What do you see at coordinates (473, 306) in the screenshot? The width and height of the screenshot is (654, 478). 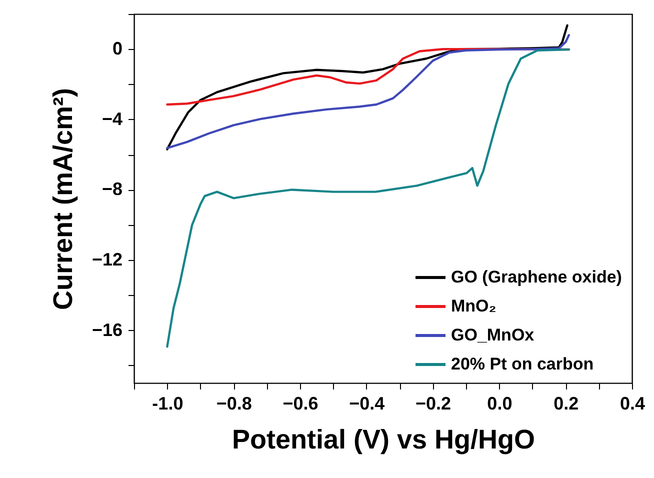 I see `legend-label: MnO₂` at bounding box center [473, 306].